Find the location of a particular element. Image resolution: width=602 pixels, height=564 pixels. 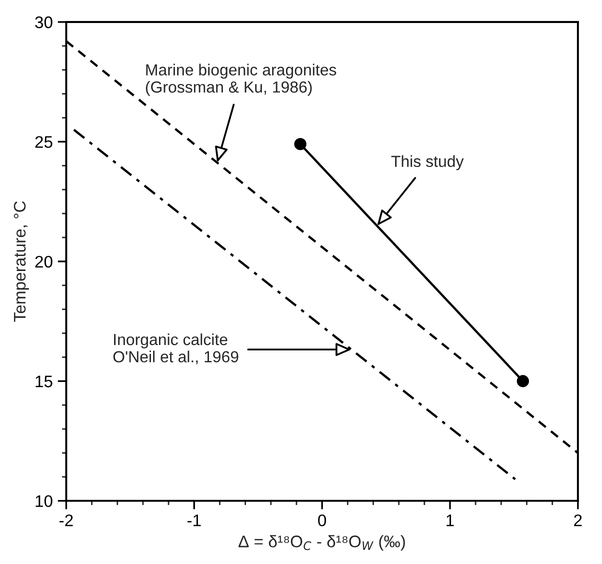

x-tick-label: 2 is located at coordinates (578, 520).